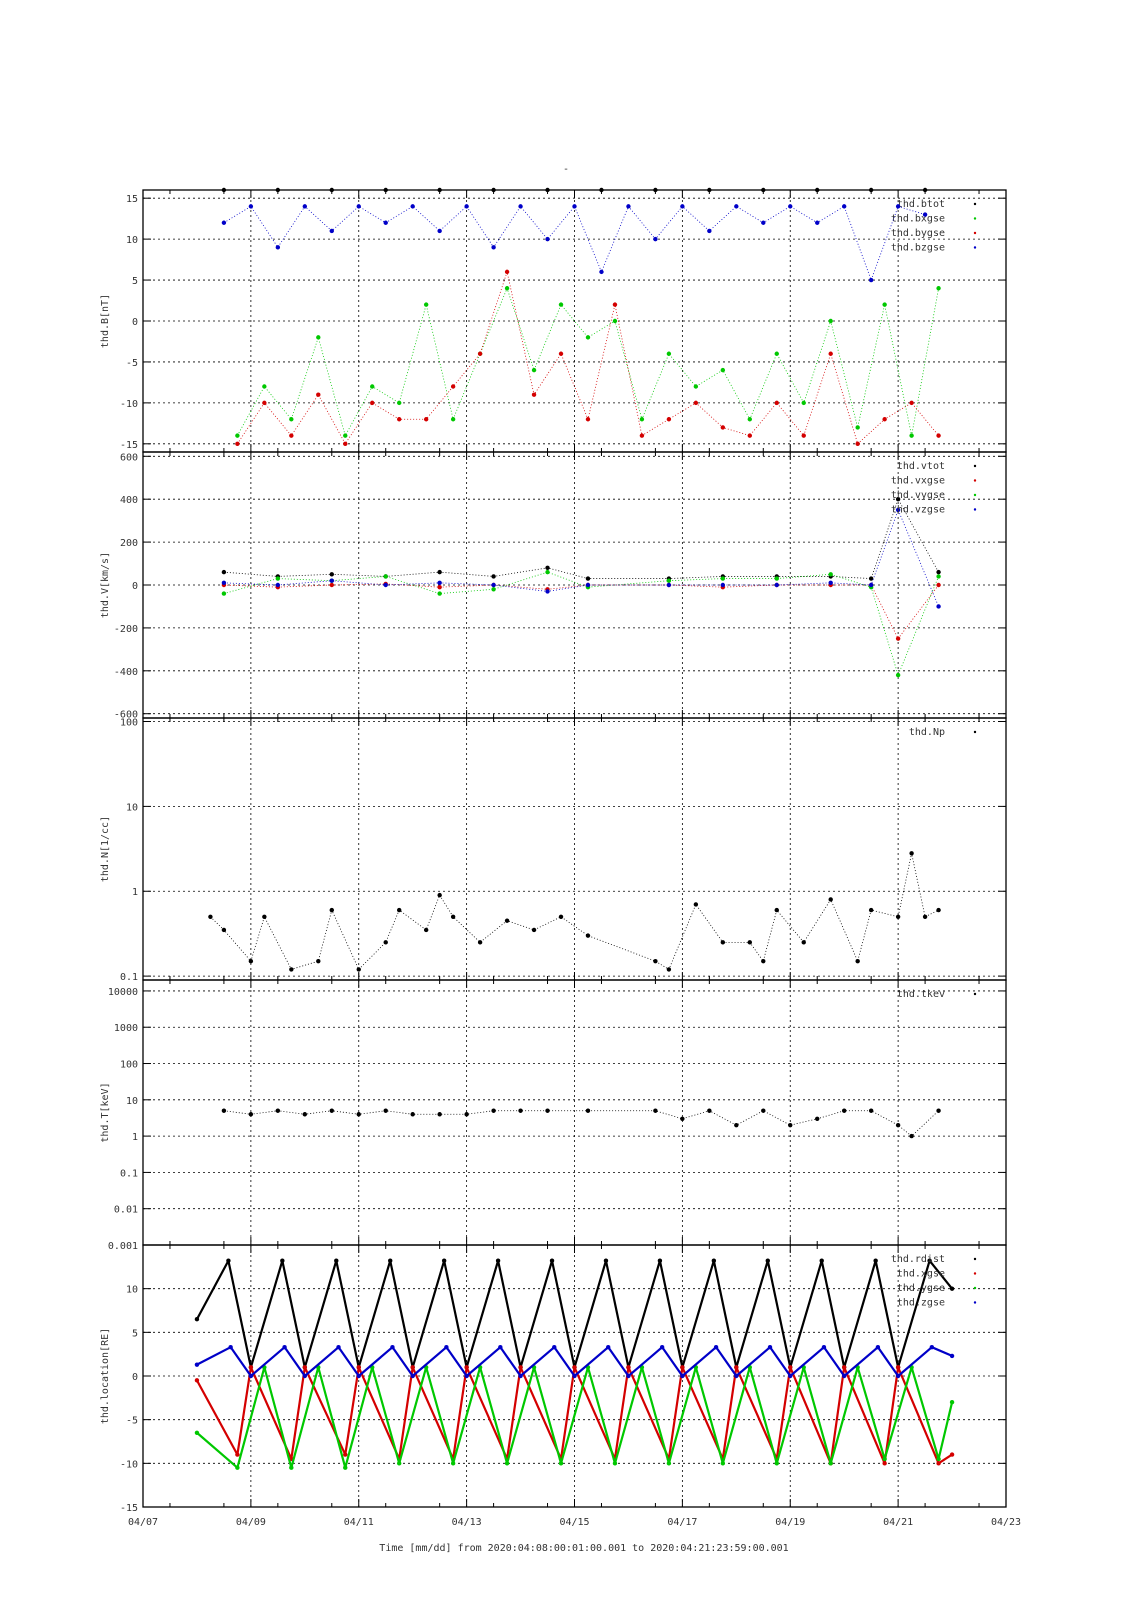 The width and height of the screenshot is (1131, 1600). I want to click on y-tick-label: 0.1, so click(129, 977).